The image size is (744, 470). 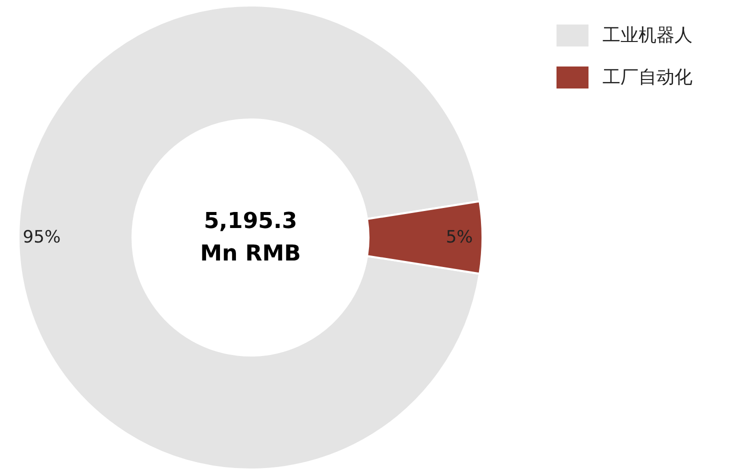 I want to click on text: 5,195.3 Mn RMB, so click(x=250, y=237).